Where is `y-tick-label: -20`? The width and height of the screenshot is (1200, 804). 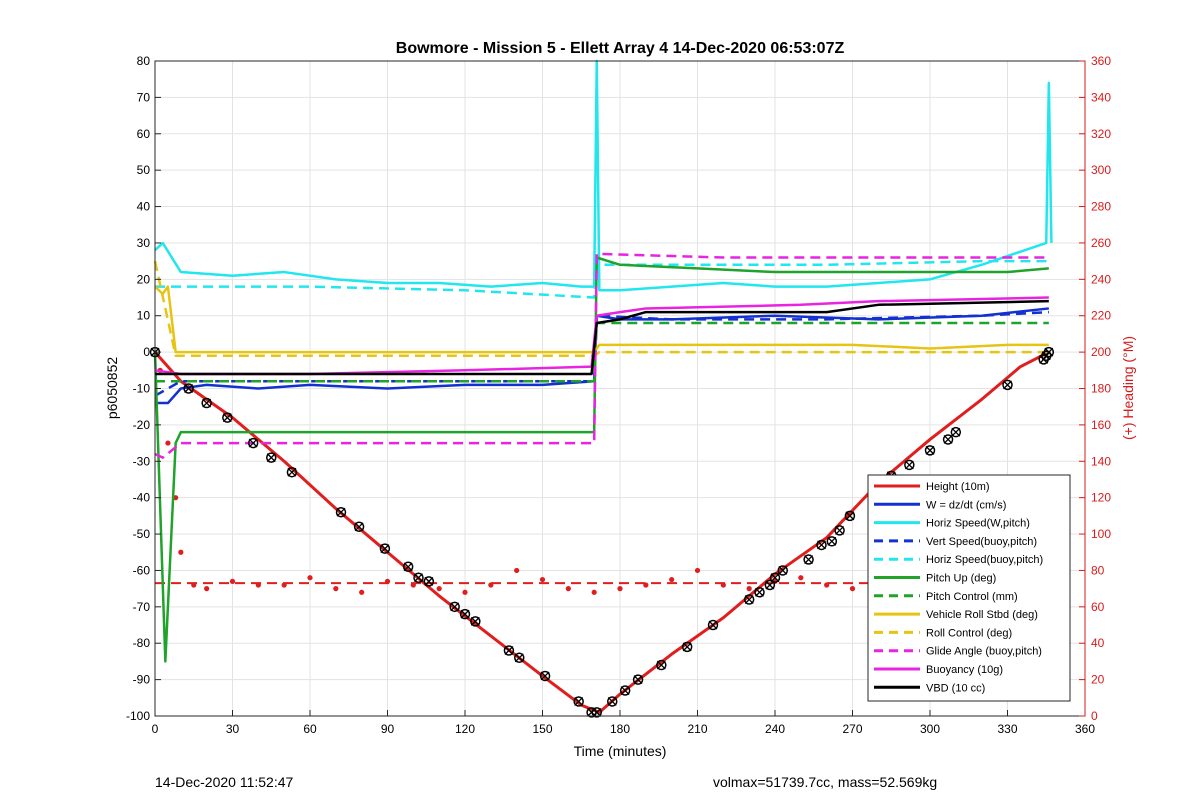
y-tick-label: -20 is located at coordinates (142, 425).